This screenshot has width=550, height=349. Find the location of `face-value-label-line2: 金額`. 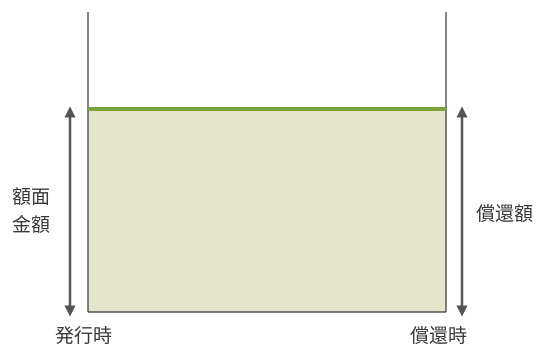

face-value-label-line2: 金額 is located at coordinates (31, 225).